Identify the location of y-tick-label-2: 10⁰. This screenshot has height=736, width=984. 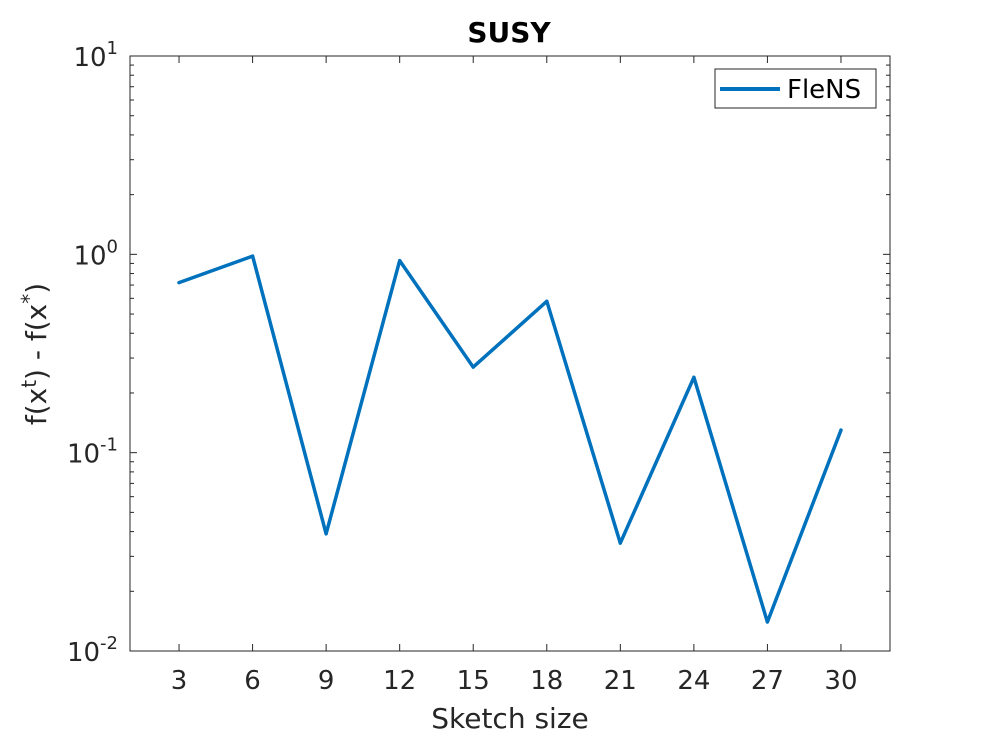
(95, 253).